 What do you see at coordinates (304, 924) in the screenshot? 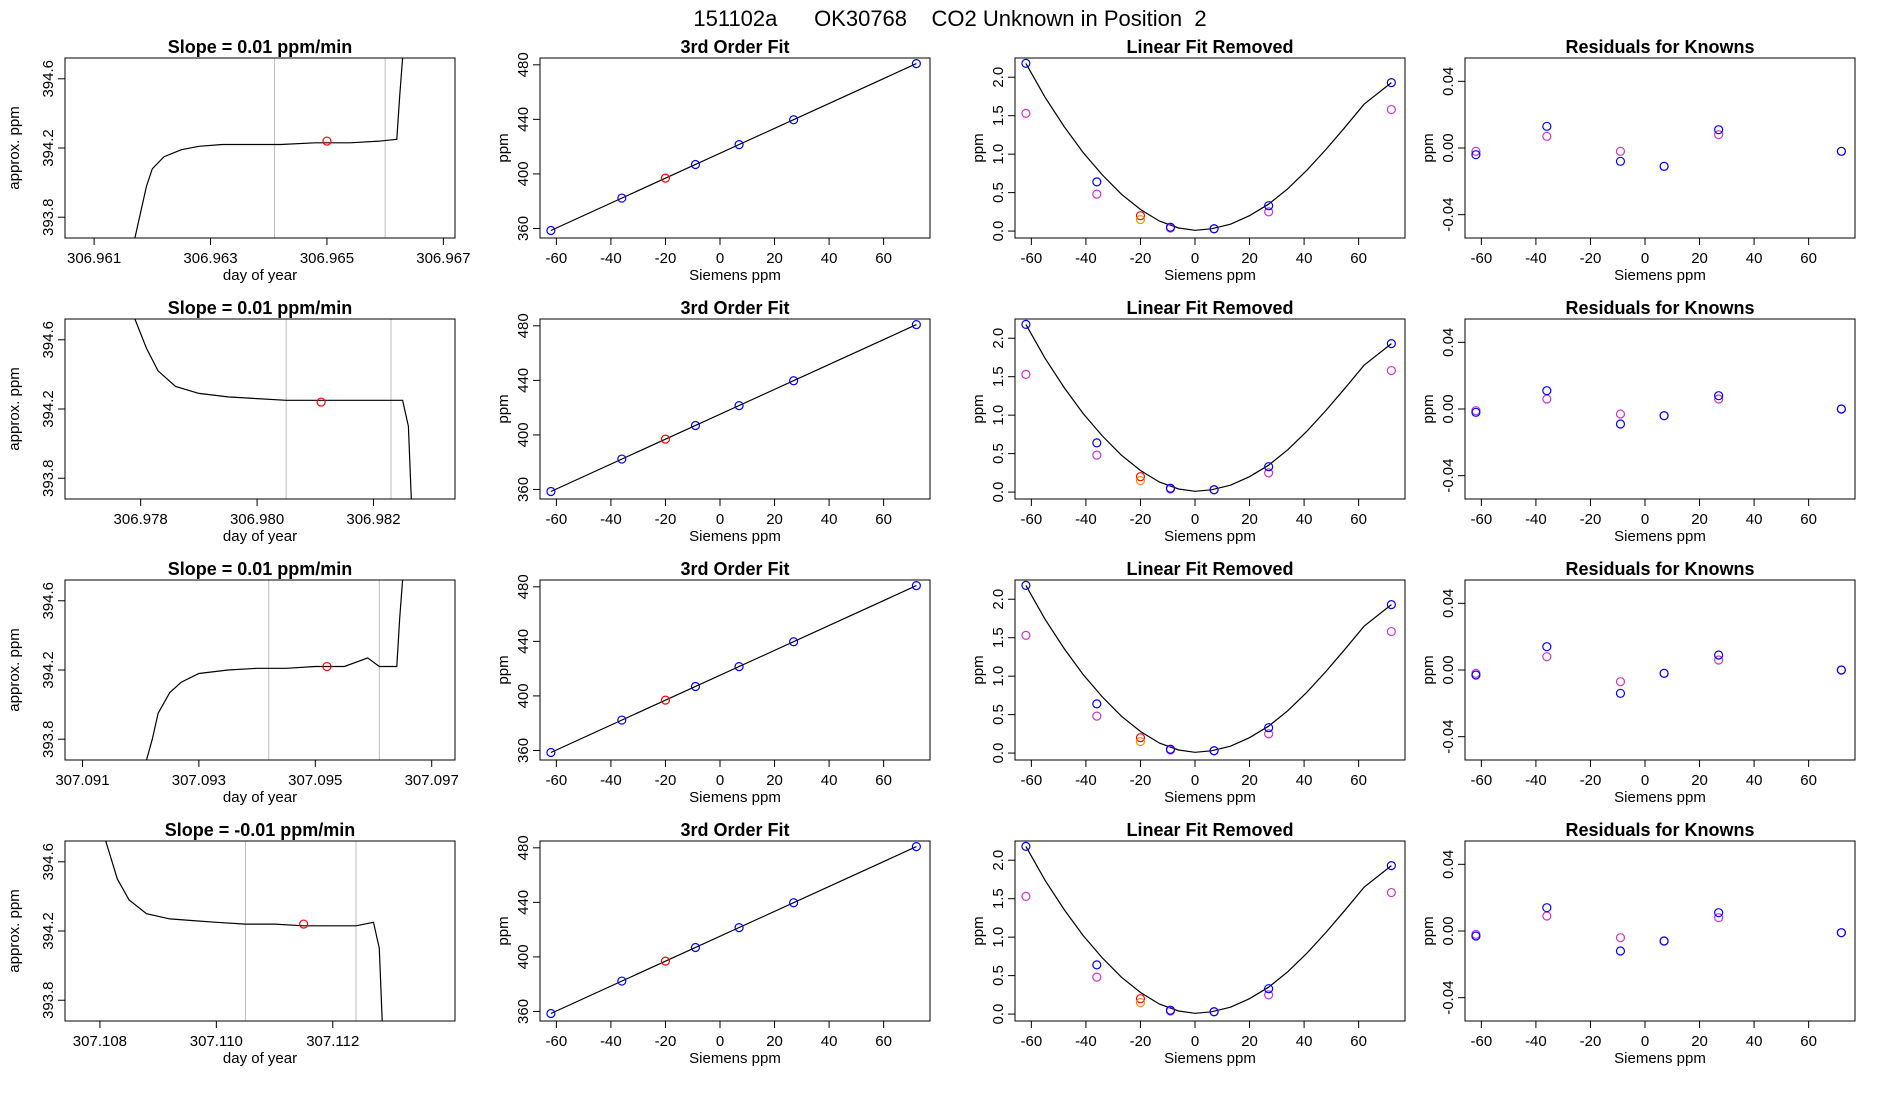
I see `panel-r4-c1-unknown-point` at bounding box center [304, 924].